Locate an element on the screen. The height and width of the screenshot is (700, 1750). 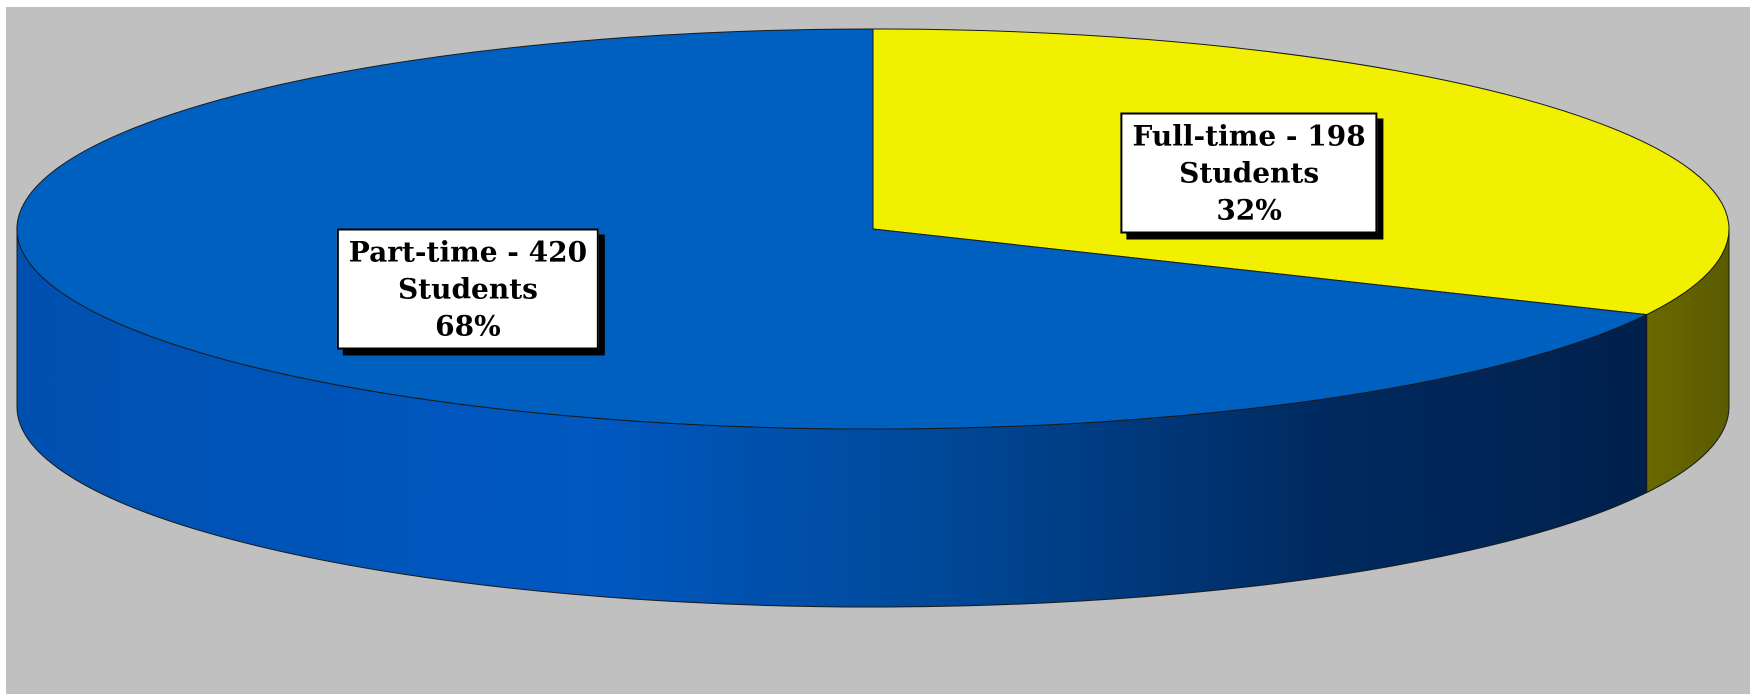
slice-label-full-time: Full-time - 198 Students 32% is located at coordinates (1249, 173).